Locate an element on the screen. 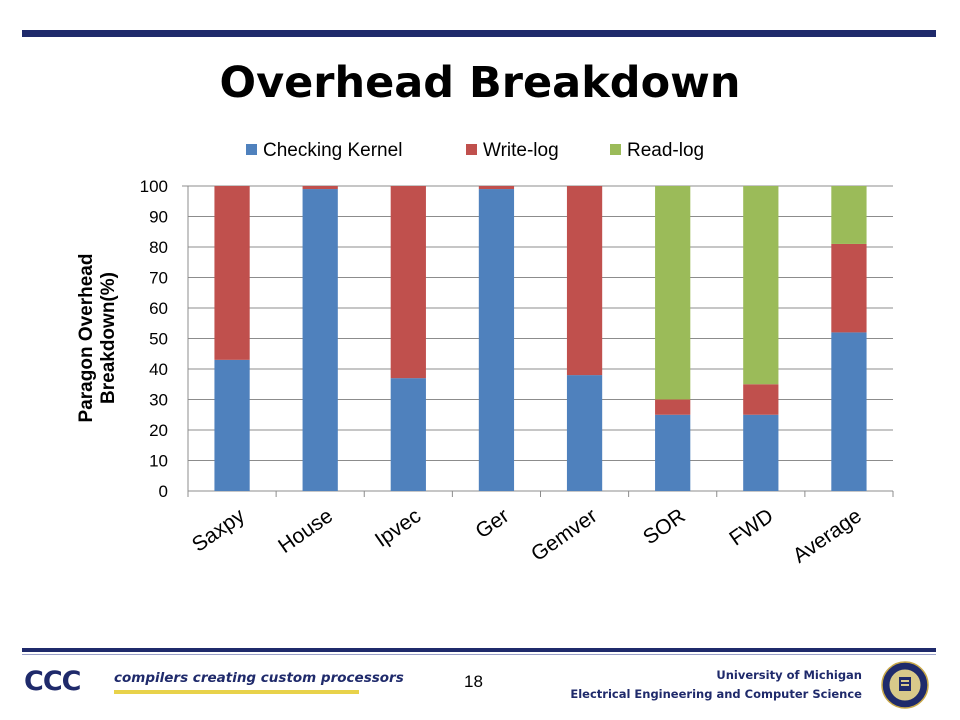 This screenshot has height=720, width=960. x-category-label: Gemver is located at coordinates (564, 535).